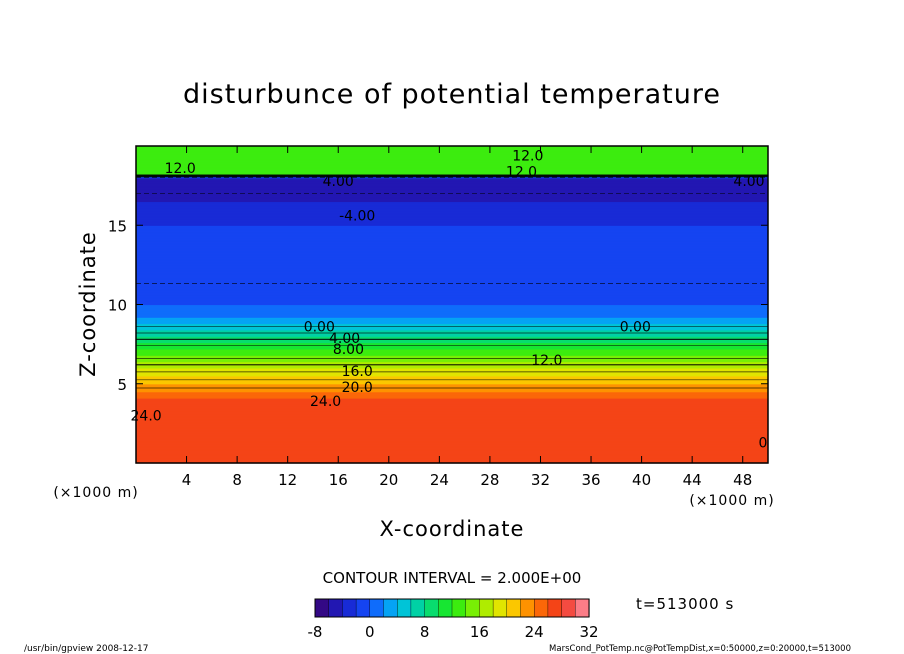 The width and height of the screenshot is (904, 654). What do you see at coordinates (370, 632) in the screenshot?
I see `colorbar-tick-label: 0` at bounding box center [370, 632].